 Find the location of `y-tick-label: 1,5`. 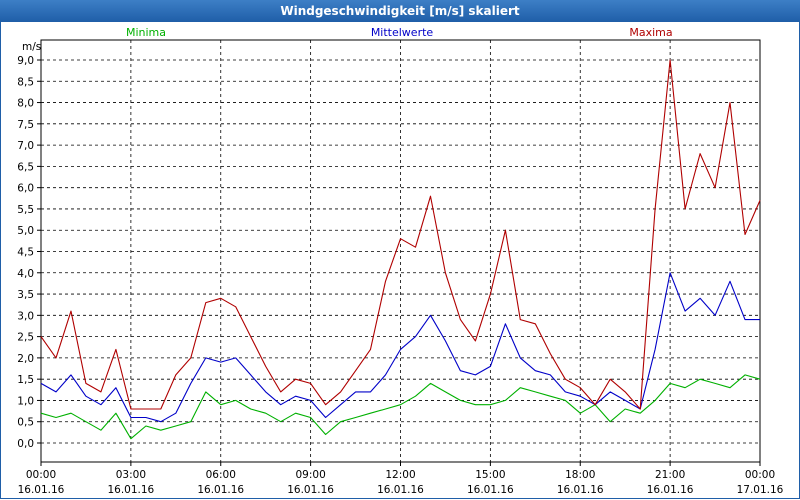

y-tick-label: 1,5 is located at coordinates (25, 380).